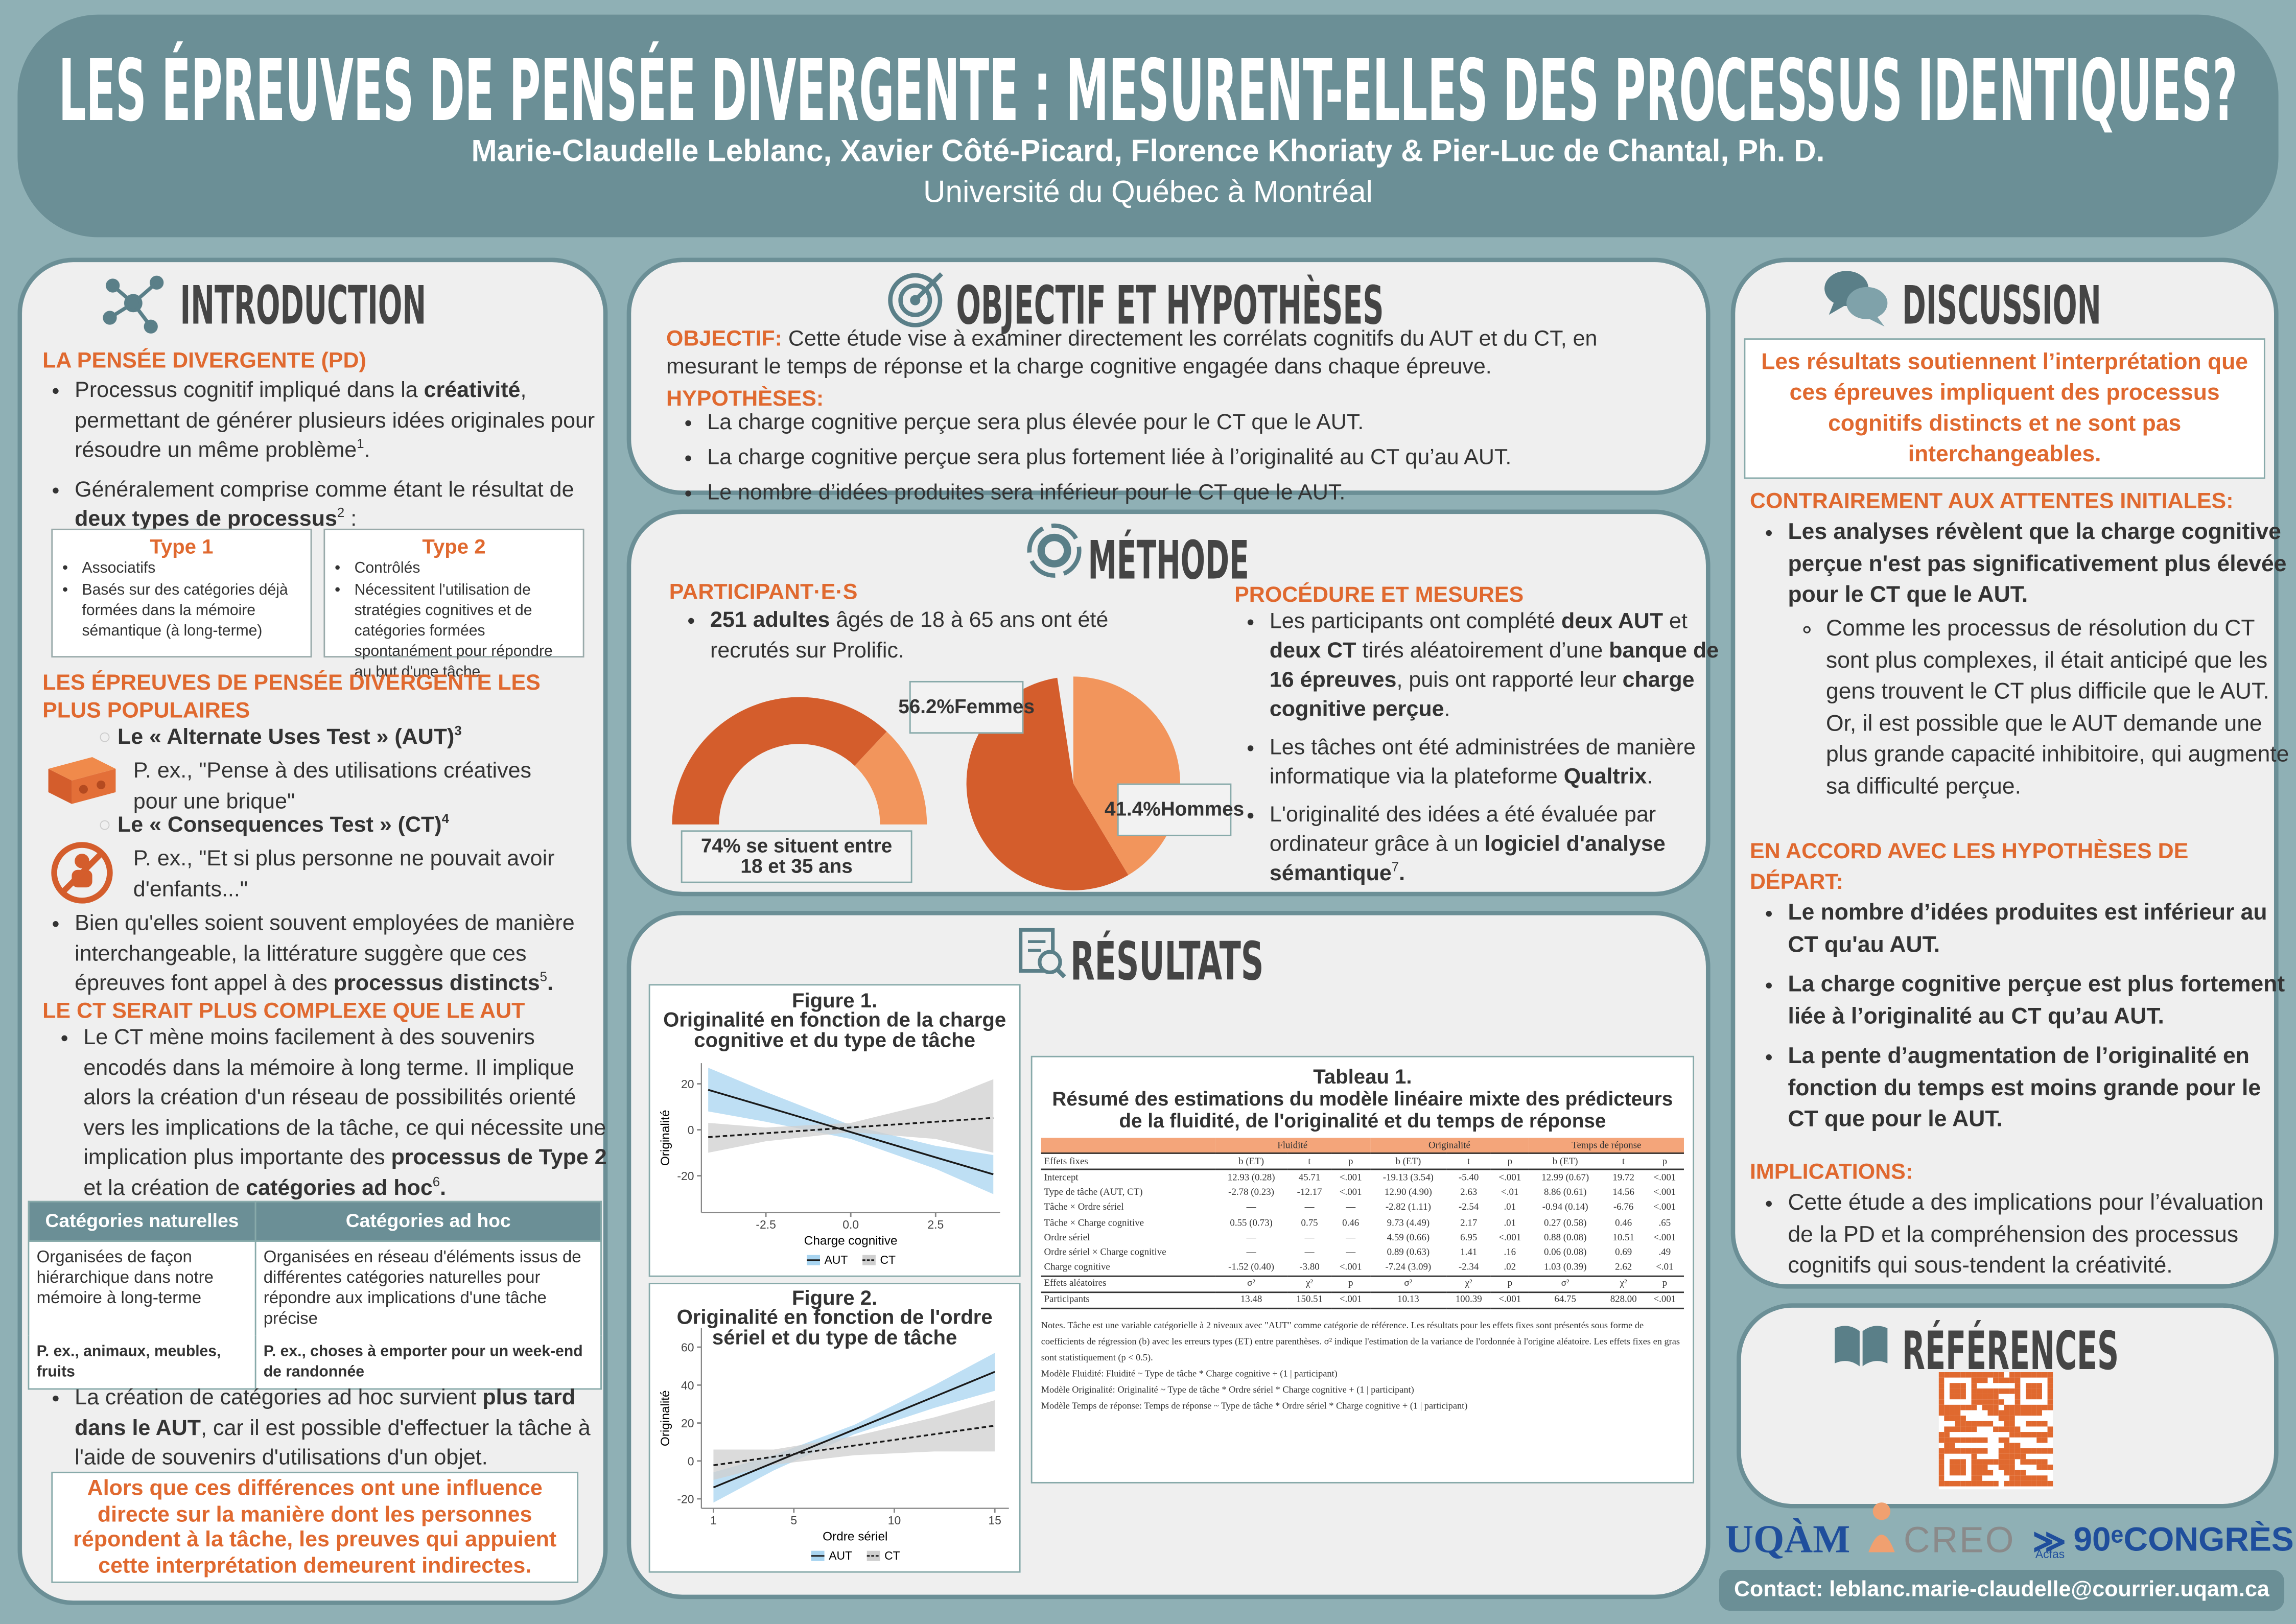  I want to click on bold-run: 251 adultes, so click(770, 620).